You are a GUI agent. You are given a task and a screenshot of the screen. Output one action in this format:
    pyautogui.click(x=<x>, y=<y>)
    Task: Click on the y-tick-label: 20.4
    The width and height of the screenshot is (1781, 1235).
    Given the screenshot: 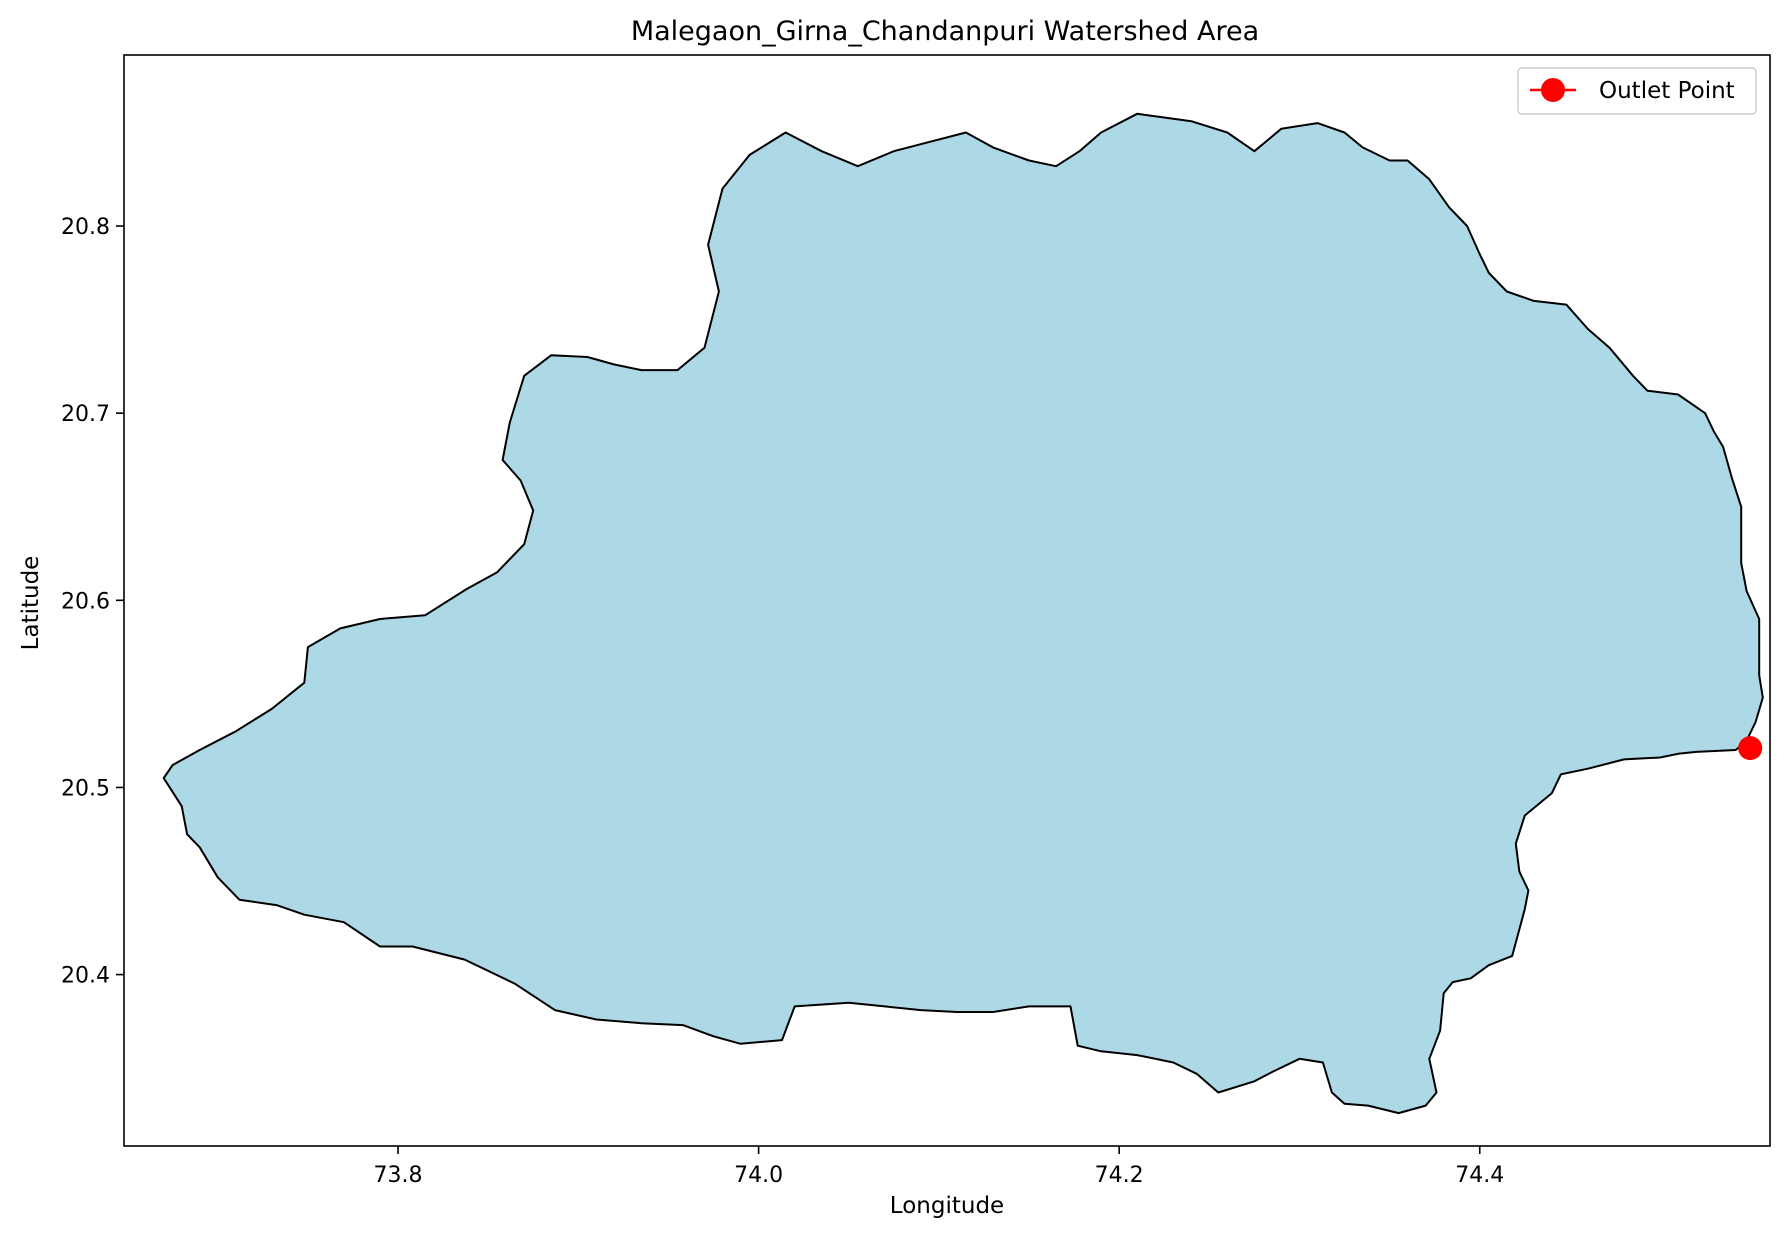 What is the action you would take?
    pyautogui.click(x=85, y=976)
    